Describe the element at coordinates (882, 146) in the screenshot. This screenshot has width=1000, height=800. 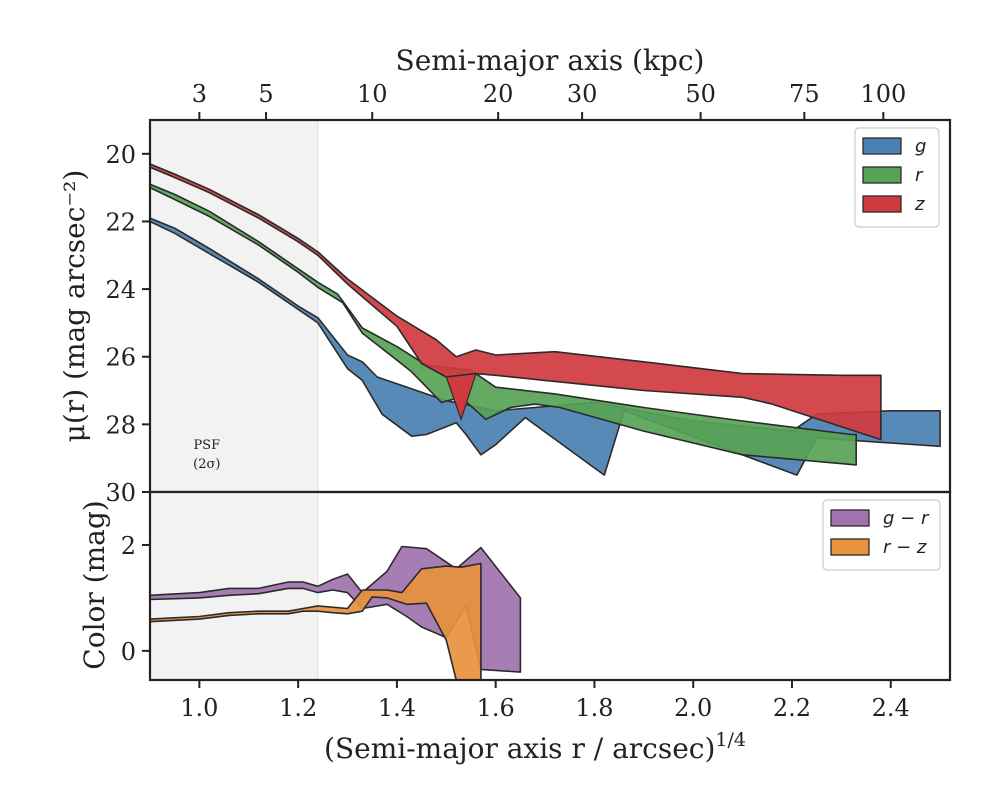
I see `legend-swatch-g` at that location.